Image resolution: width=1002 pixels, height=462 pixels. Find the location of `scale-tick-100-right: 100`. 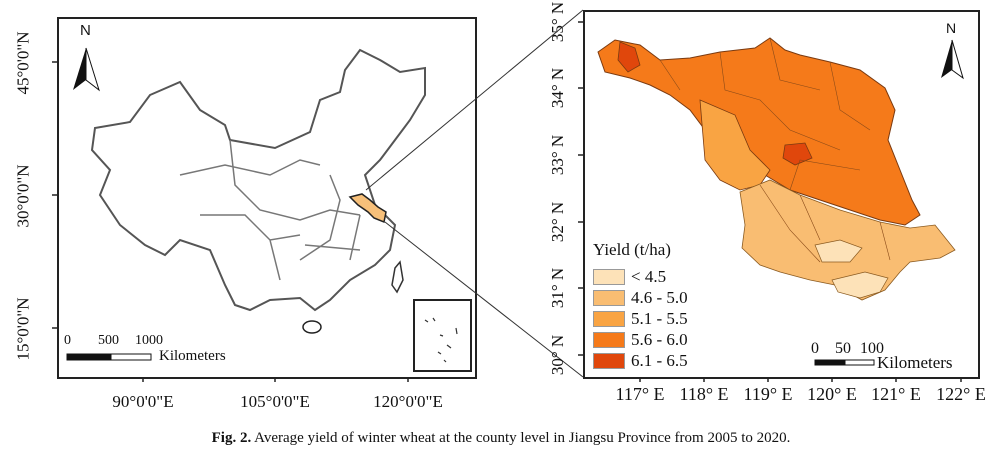

scale-tick-100-right: 100 is located at coordinates (872, 348).